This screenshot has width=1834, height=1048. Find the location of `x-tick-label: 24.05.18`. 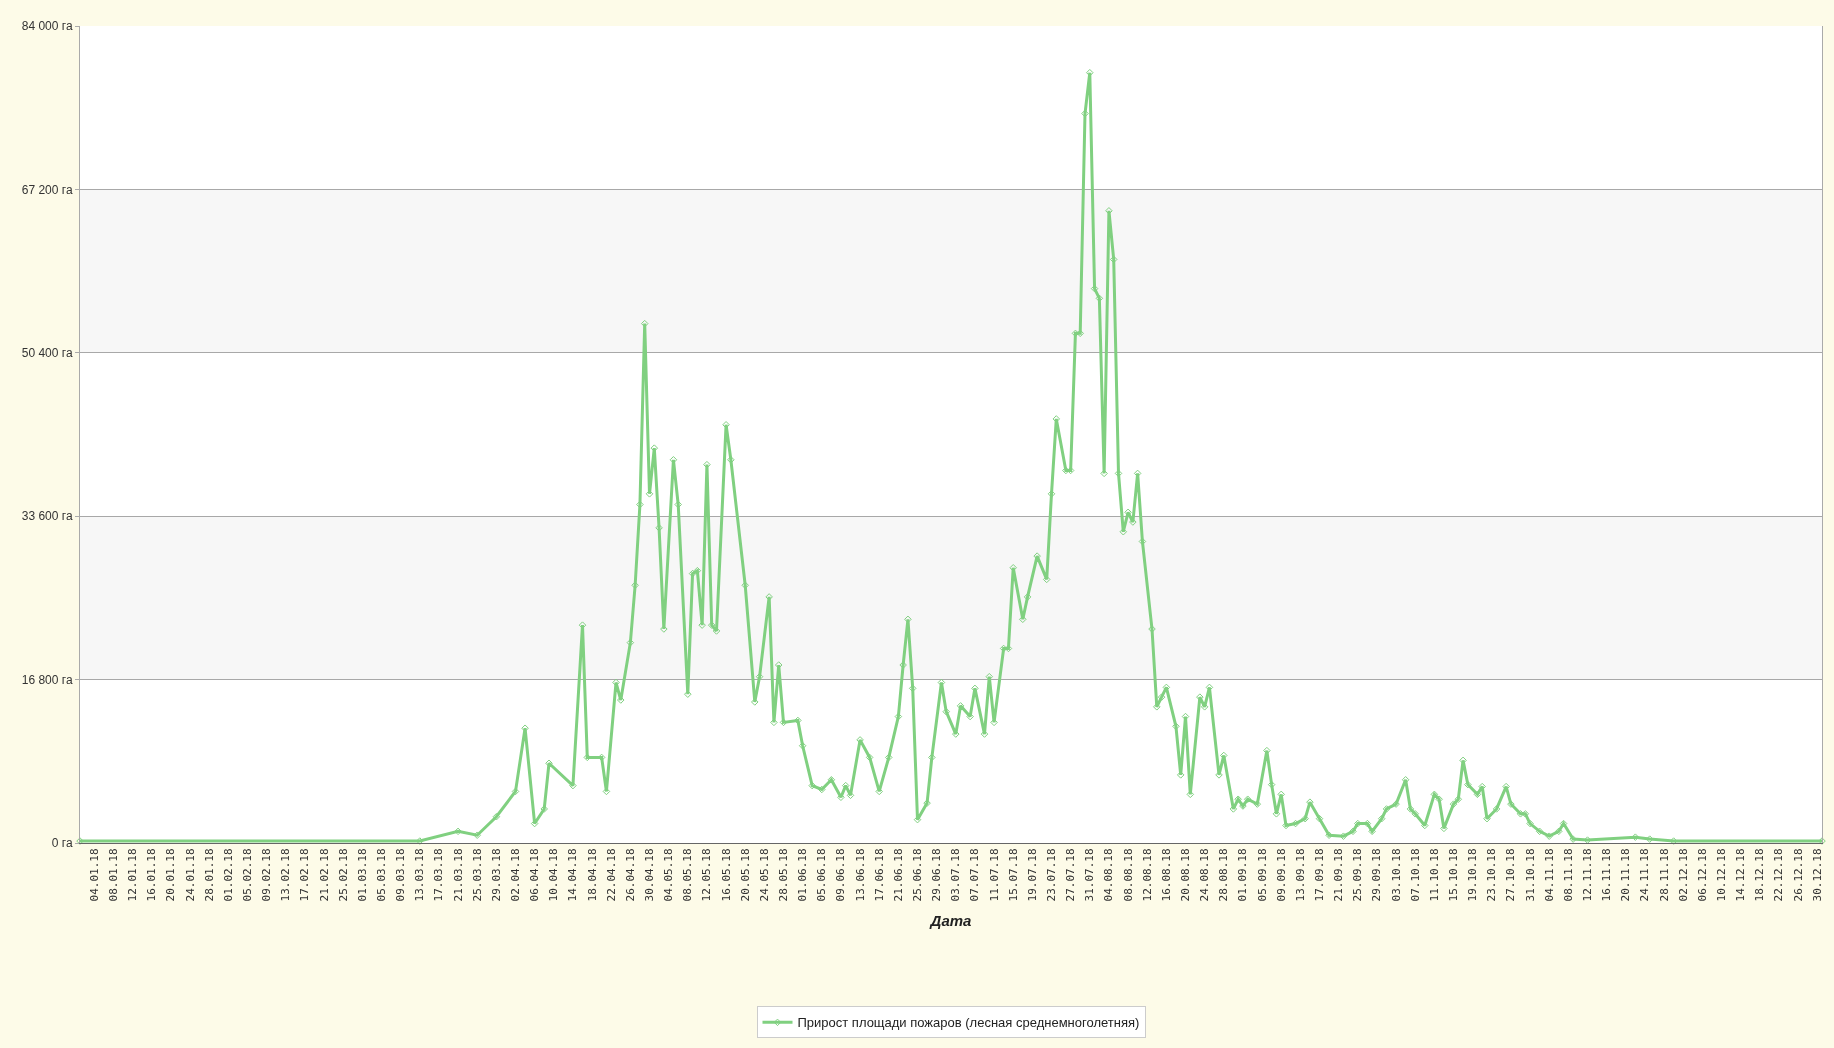

x-tick-label: 24.05.18 is located at coordinates (764, 875).